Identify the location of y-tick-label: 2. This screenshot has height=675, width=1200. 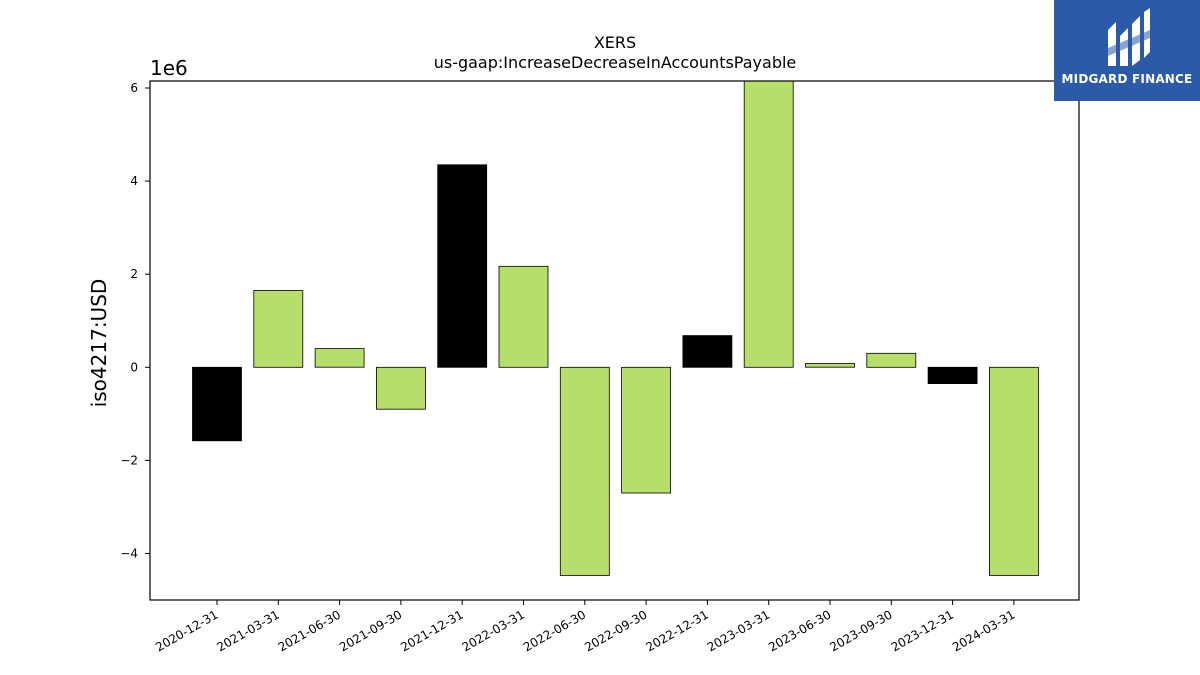
(134, 274).